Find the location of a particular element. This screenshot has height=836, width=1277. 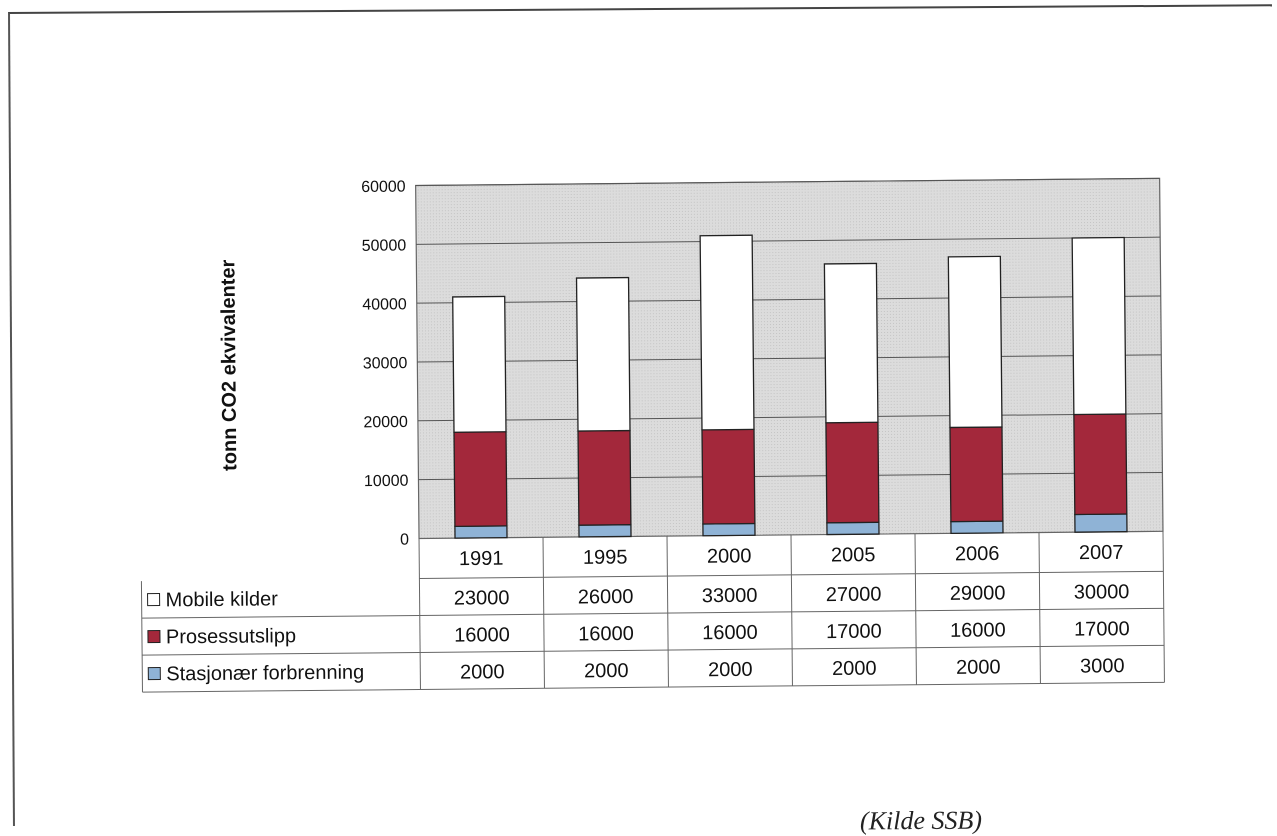

x-tick-label: 2006 is located at coordinates (977, 554).